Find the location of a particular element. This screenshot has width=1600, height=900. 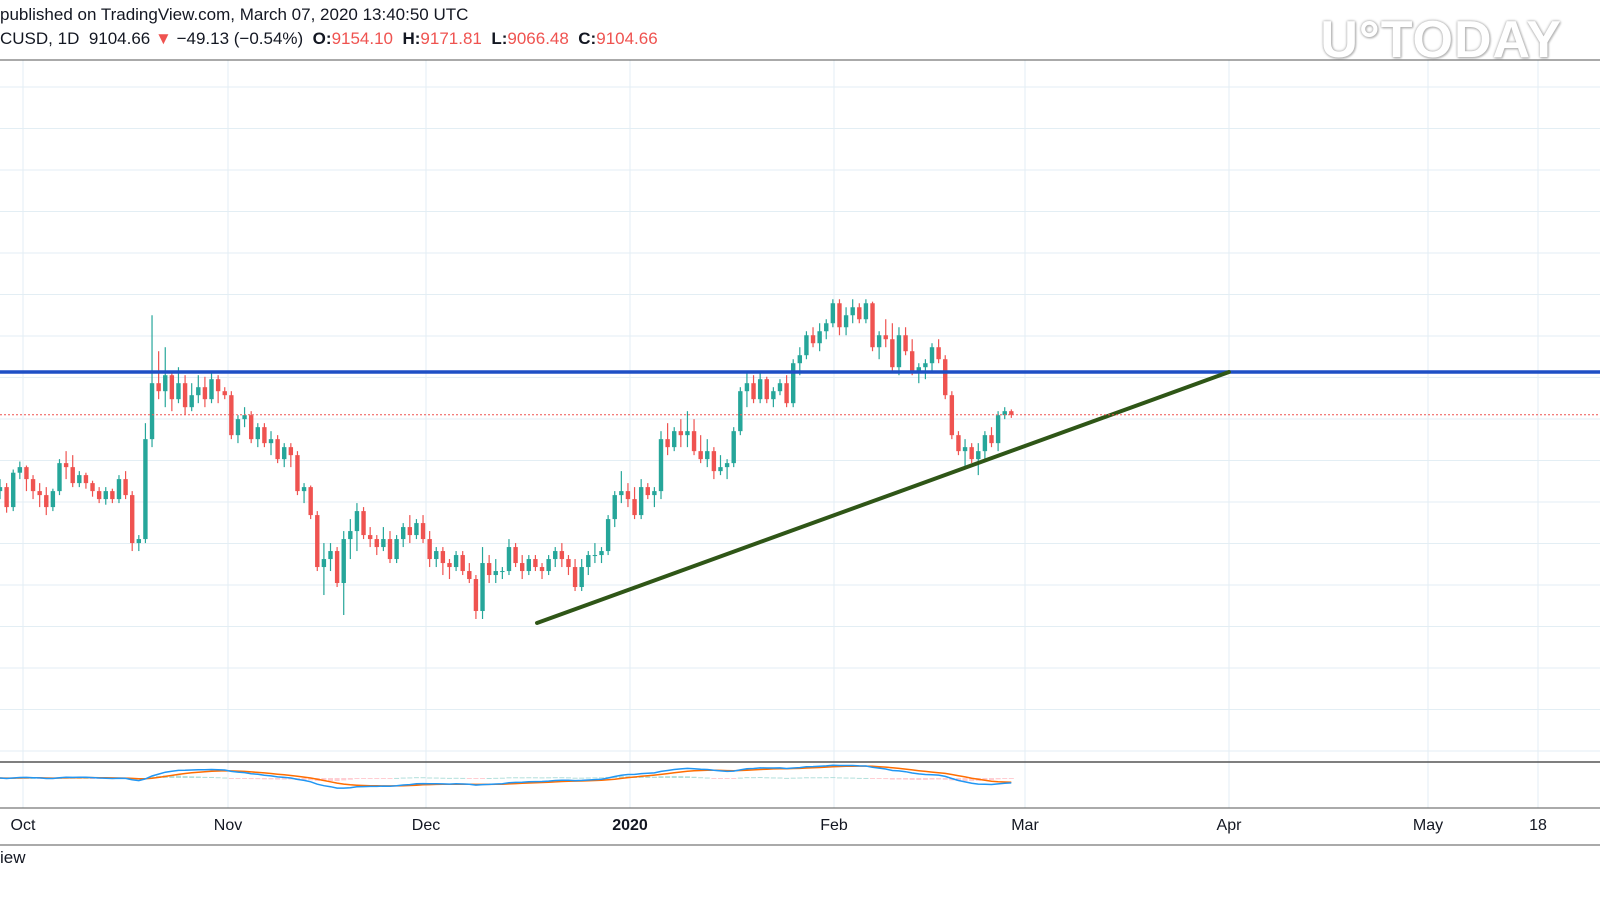

high-label: H: is located at coordinates (411, 38).